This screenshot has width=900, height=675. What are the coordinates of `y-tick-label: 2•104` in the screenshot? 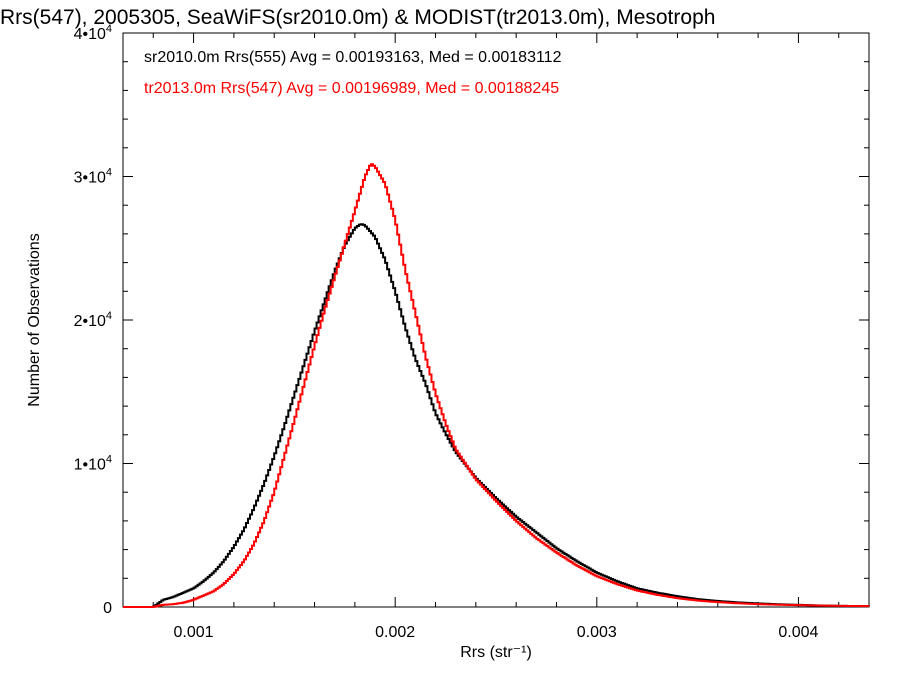 It's located at (93, 320).